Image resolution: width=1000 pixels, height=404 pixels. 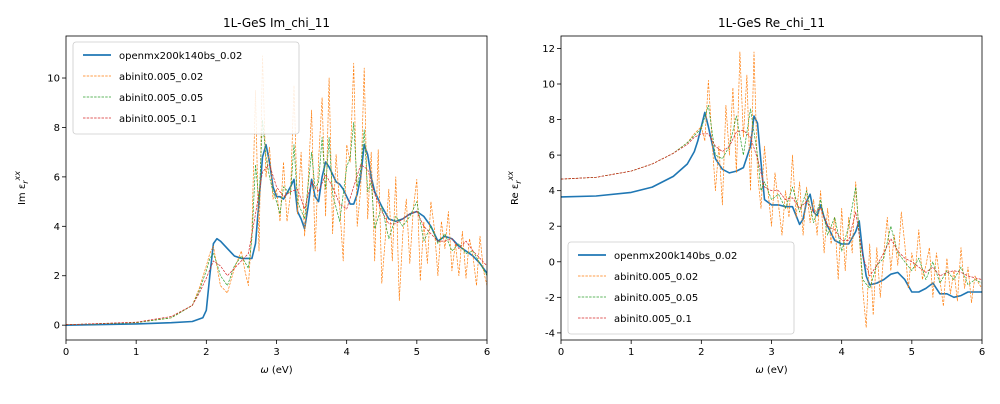 I want to click on y-tick-label: 12, so click(x=548, y=49).